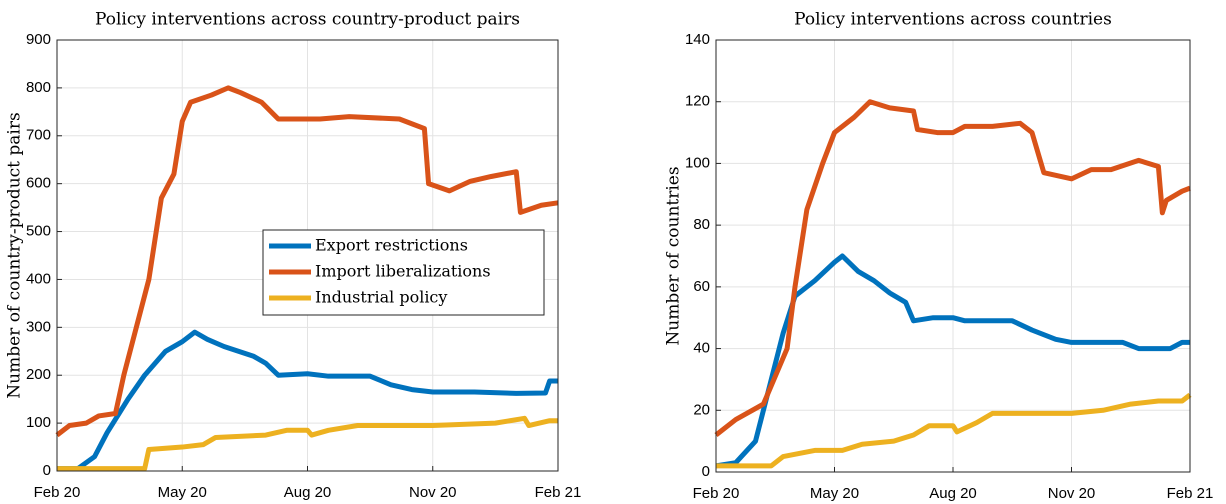 The height and width of the screenshot is (504, 1226). What do you see at coordinates (38, 87) in the screenshot?
I see `y-tick-label: 800` at bounding box center [38, 87].